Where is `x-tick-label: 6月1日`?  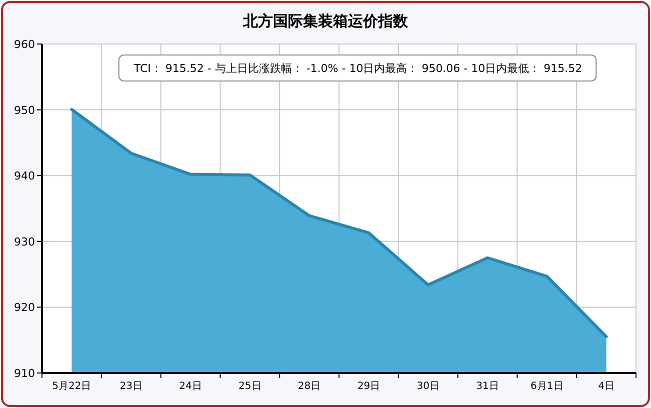
x-tick-label: 6月1日 is located at coordinates (547, 386).